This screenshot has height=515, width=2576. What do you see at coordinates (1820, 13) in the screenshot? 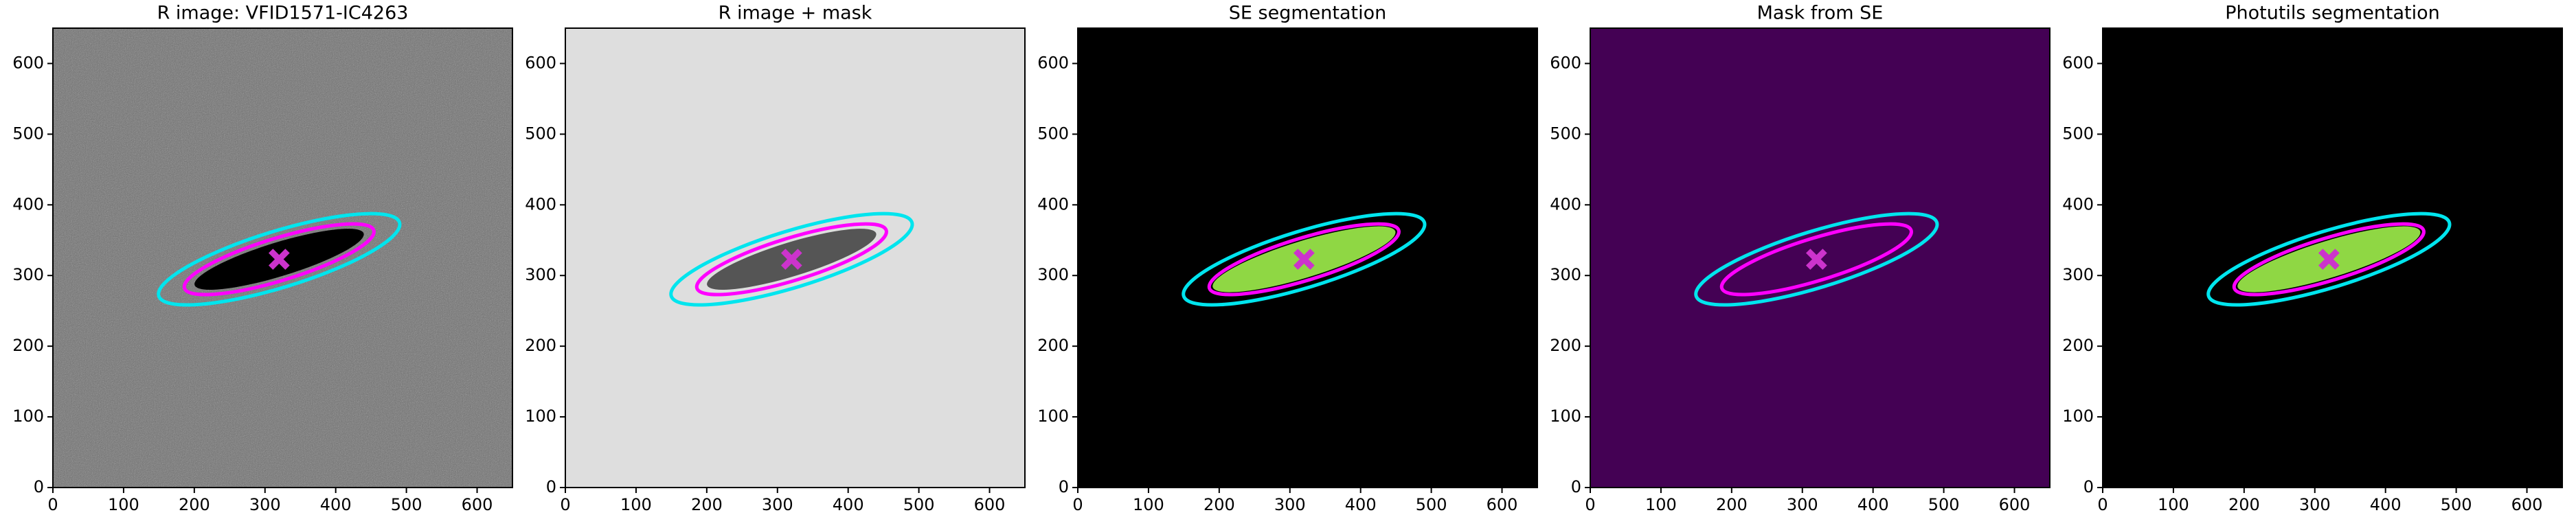
I see `panel-title: Mask from SE` at bounding box center [1820, 13].